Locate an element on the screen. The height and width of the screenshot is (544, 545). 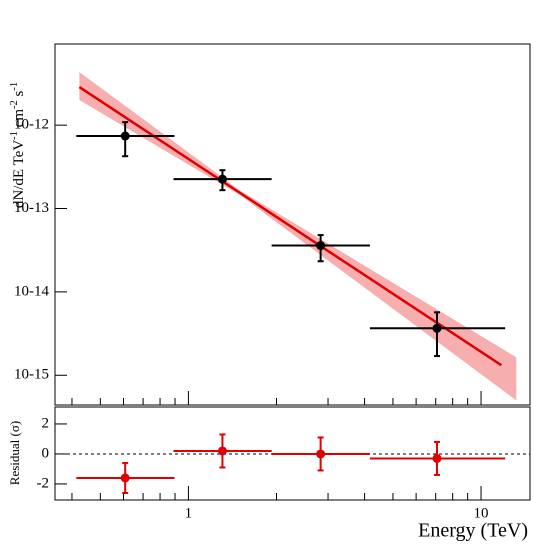
y-tick-label: -2 is located at coordinates (43, 483).